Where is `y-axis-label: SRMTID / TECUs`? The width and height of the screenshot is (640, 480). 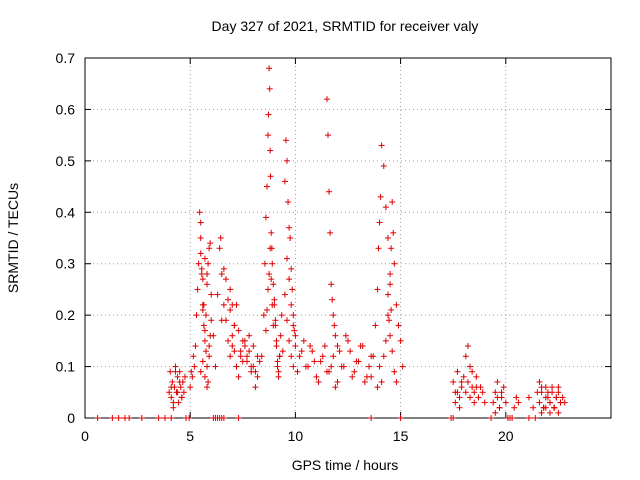 y-axis-label: SRMTID / TECUs is located at coordinates (13, 238).